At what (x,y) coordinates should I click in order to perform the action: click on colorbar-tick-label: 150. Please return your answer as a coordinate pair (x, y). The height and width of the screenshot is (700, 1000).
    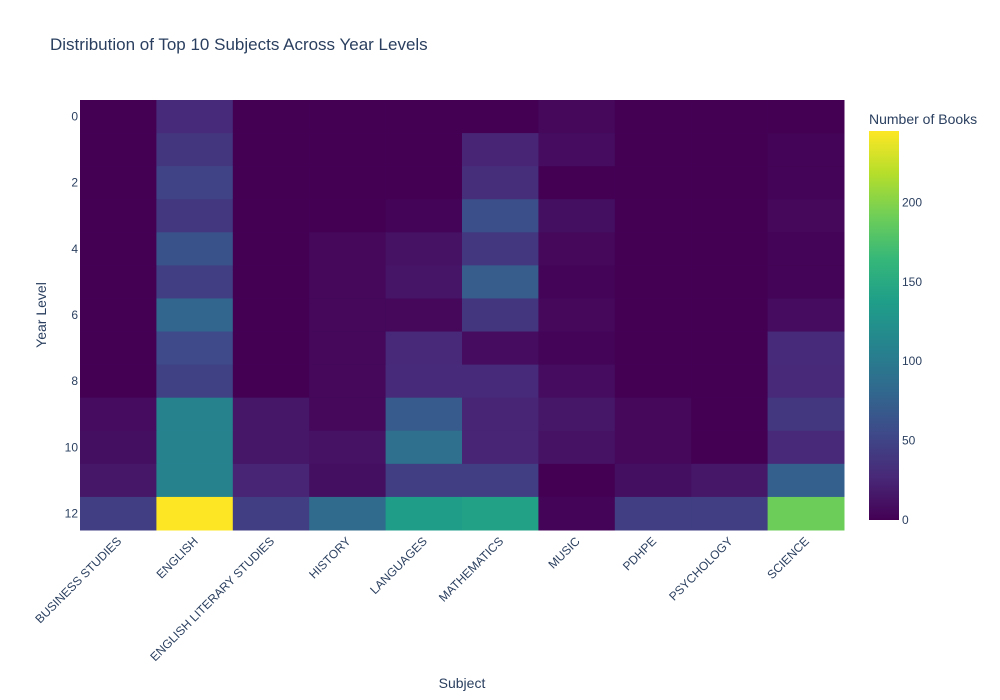
    Looking at the image, I should click on (912, 282).